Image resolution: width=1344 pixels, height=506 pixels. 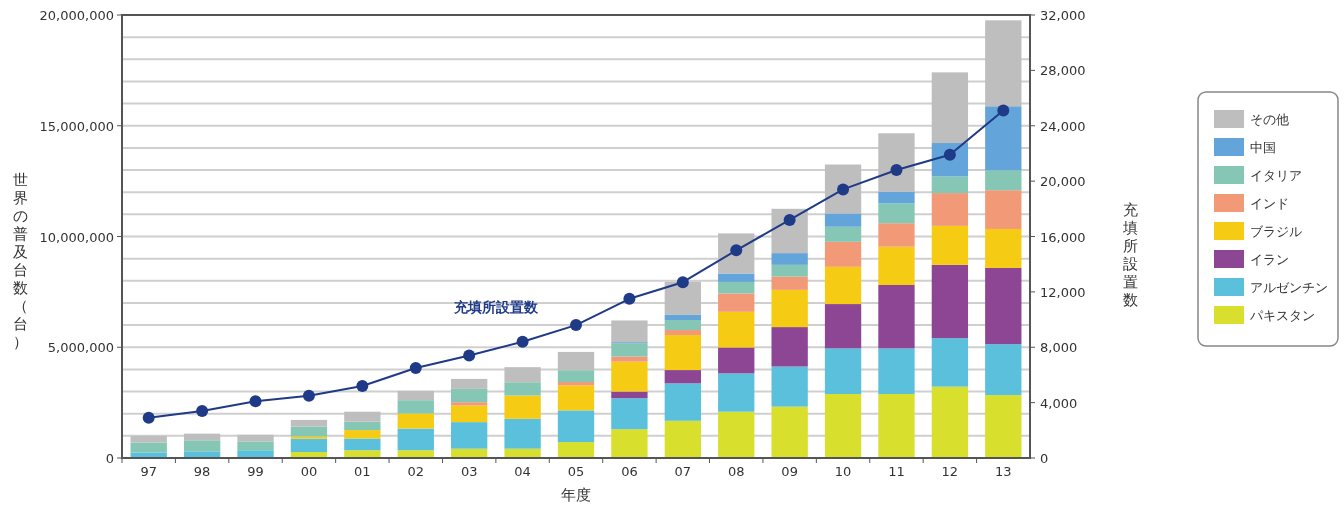 What do you see at coordinates (80, 348) in the screenshot?
I see `y-tick-label: 5,000,000` at bounding box center [80, 348].